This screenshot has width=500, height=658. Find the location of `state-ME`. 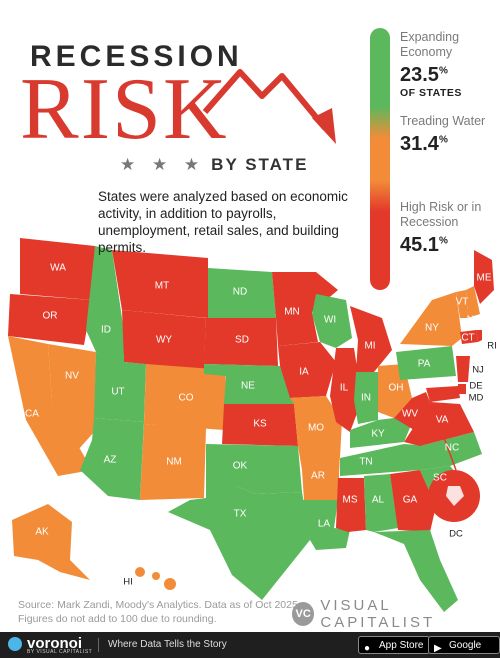

state-ME is located at coordinates (484, 277).